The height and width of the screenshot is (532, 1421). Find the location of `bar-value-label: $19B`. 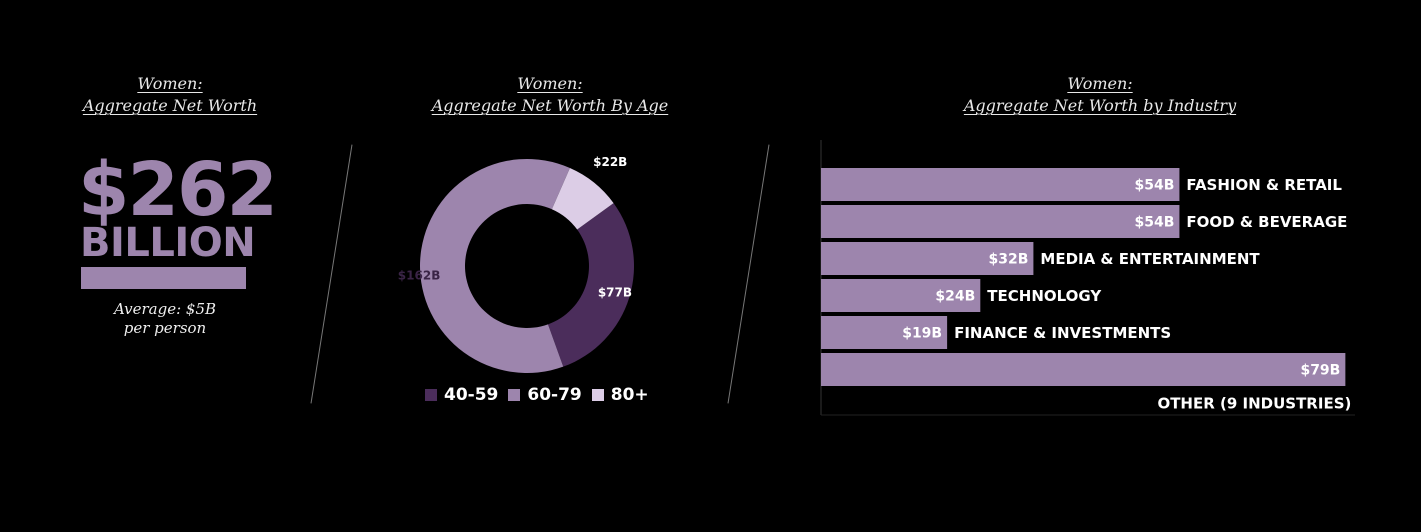

bar-value-label: $19B is located at coordinates (922, 334).